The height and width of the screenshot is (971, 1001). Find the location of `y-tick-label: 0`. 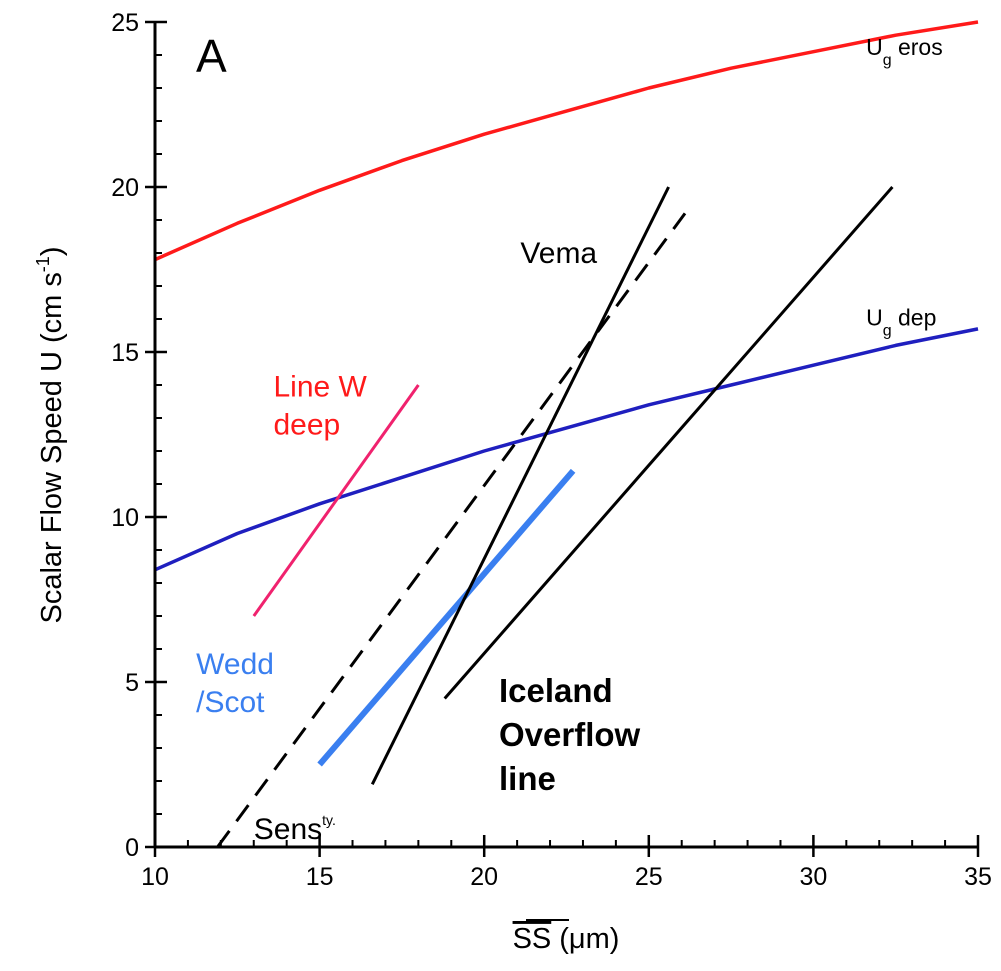

y-tick-label: 0 is located at coordinates (132, 848).